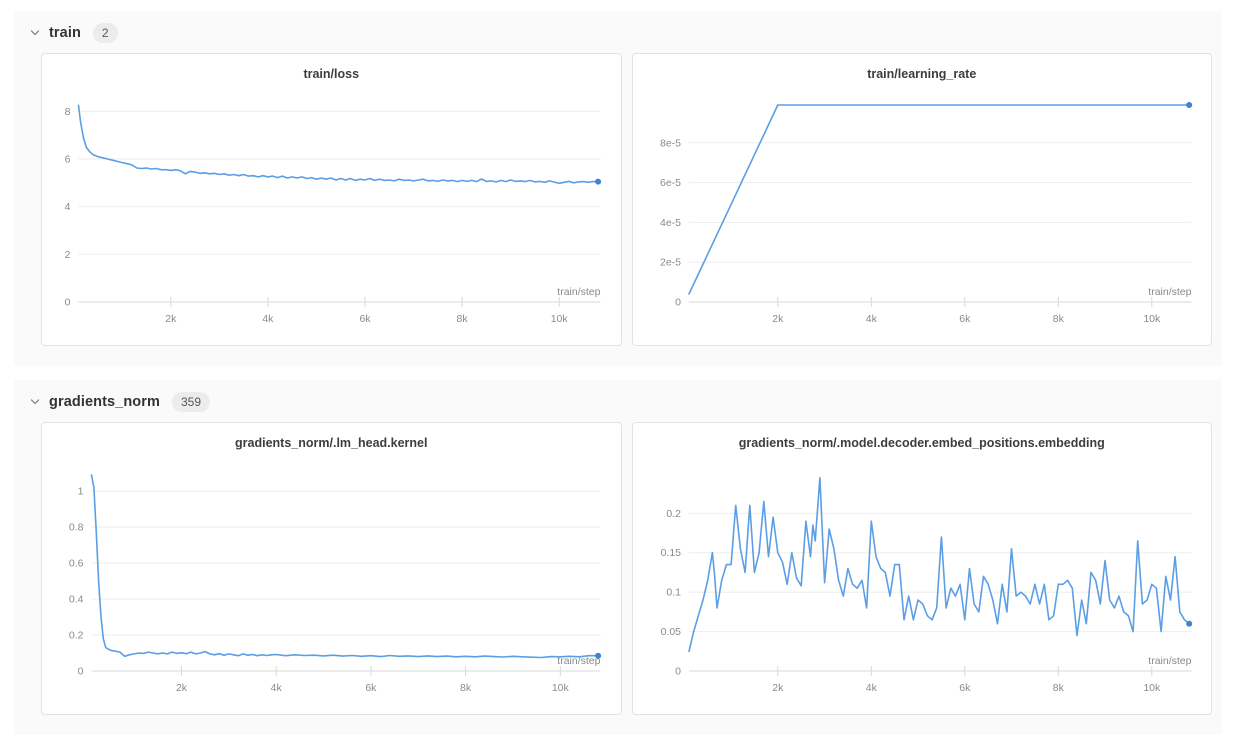 The width and height of the screenshot is (1236, 738). What do you see at coordinates (331, 443) in the screenshot?
I see `chart-title: gradients_norm/.lm_head.kernel` at bounding box center [331, 443].